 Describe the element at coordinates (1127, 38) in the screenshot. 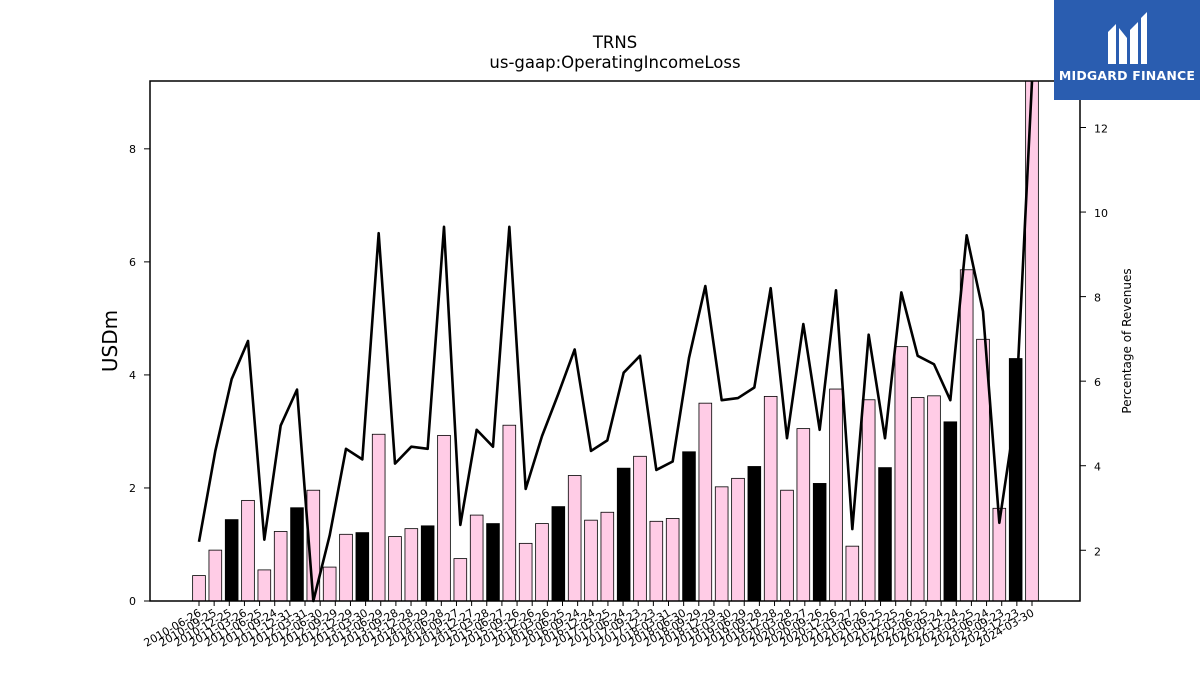

I see `midgard-finance-logo-icon` at that location.